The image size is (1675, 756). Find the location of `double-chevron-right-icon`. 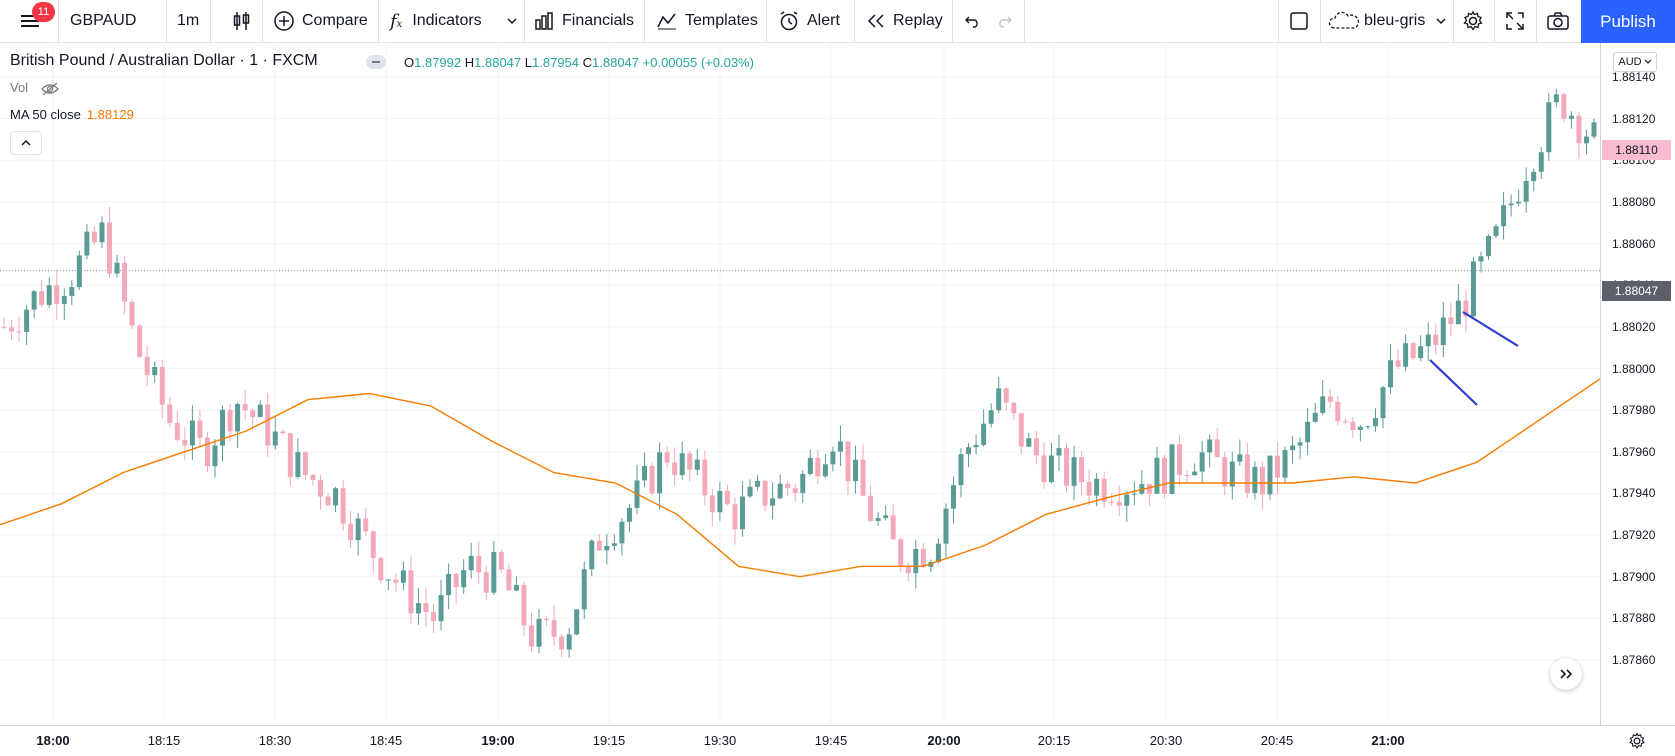

double-chevron-right-icon is located at coordinates (1566, 674).